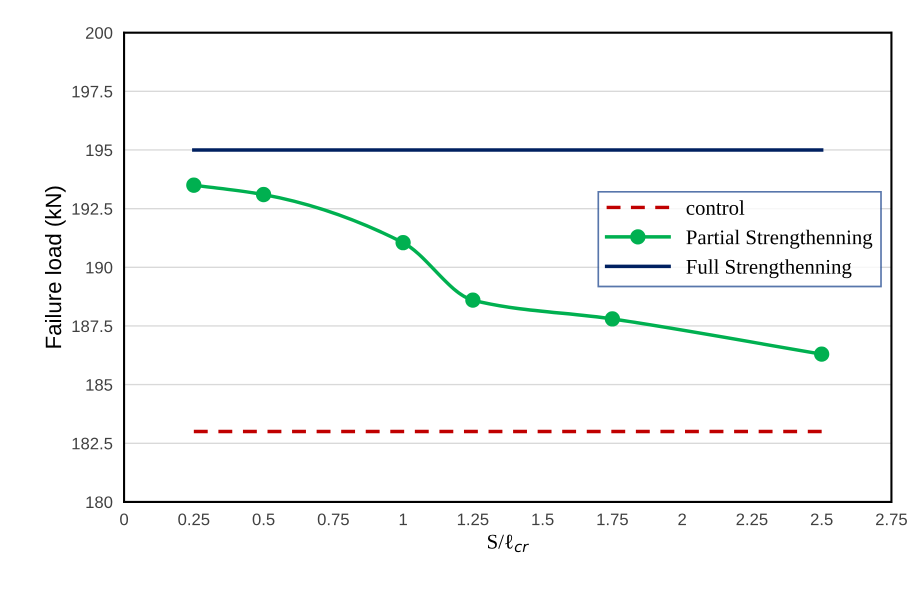 The width and height of the screenshot is (919, 594). What do you see at coordinates (194, 519) in the screenshot?
I see `x-tick-label: 0.25` at bounding box center [194, 519].